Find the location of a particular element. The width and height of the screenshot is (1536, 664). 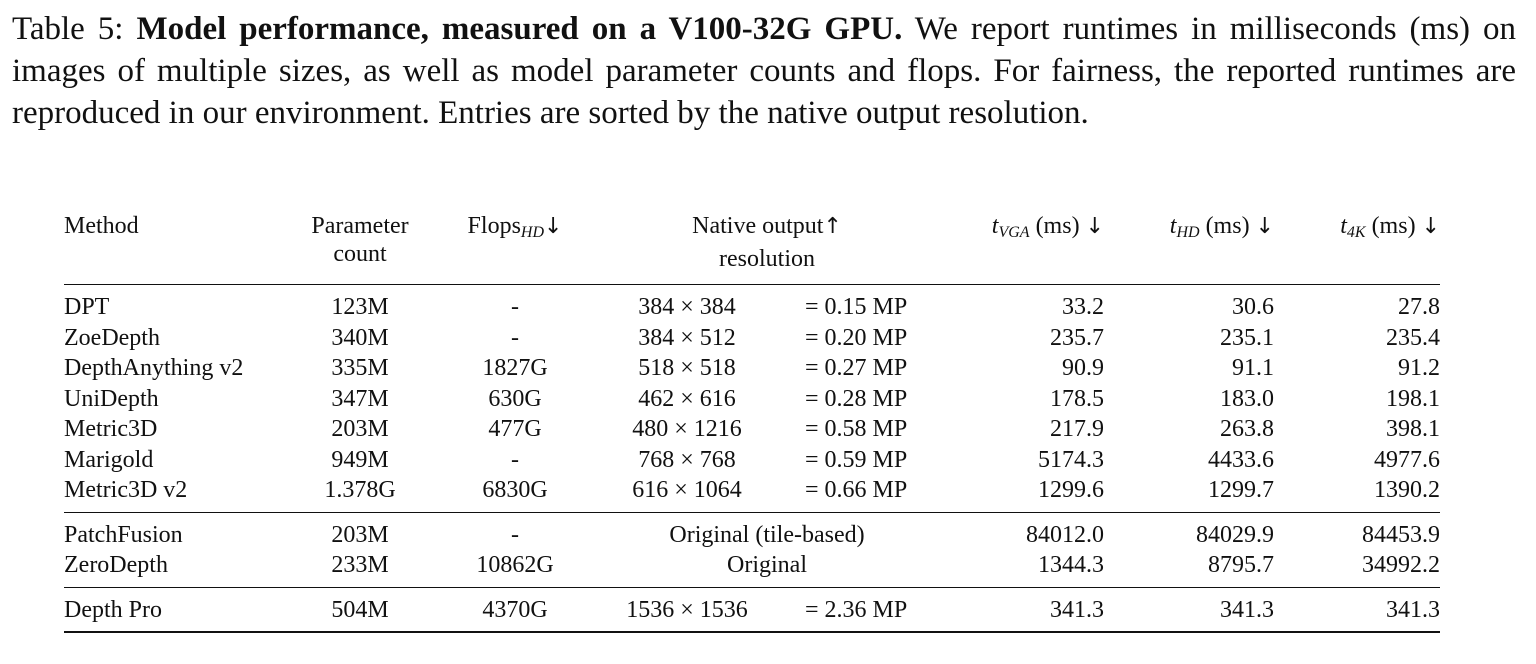

native-output-cell: Original is located at coordinates (767, 565).